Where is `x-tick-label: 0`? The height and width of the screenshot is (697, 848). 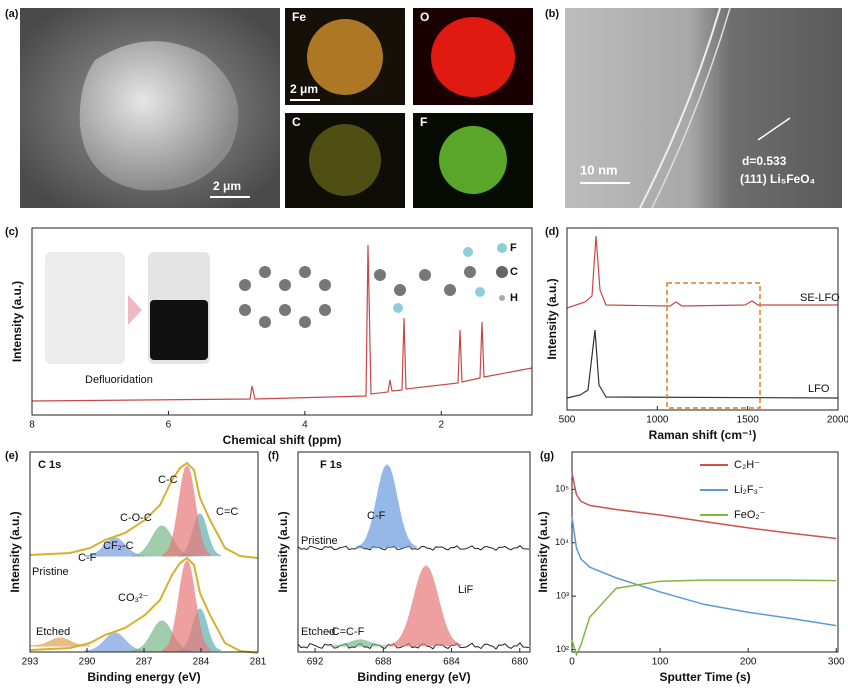 x-tick-label: 0 is located at coordinates (572, 662).